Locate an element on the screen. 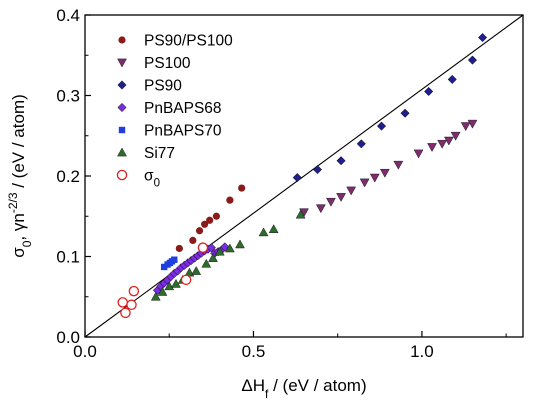  legend-item: PS100 is located at coordinates (154, 63).